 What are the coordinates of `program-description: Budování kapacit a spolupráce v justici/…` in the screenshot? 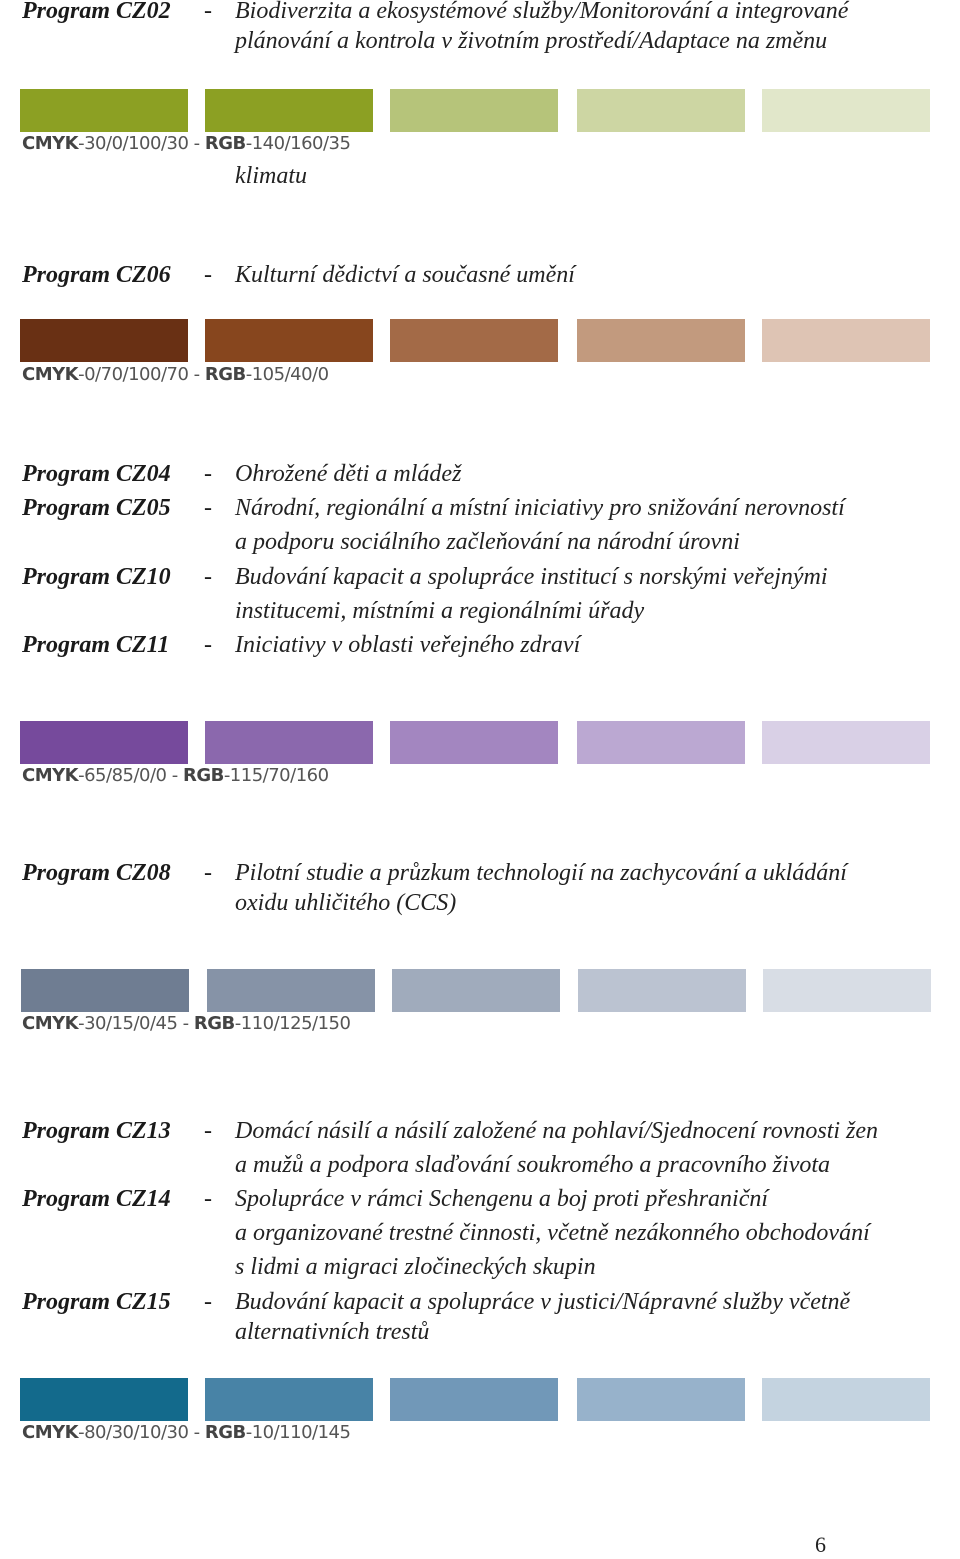 It's located at (543, 1317).